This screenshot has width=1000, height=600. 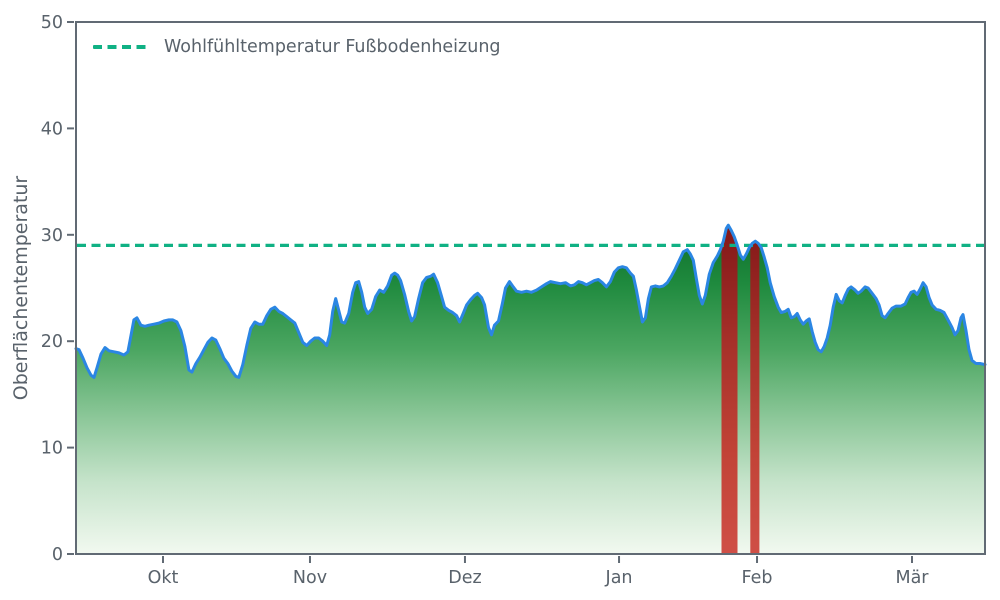 I want to click on y-tick-label: 40, so click(x=52, y=129).